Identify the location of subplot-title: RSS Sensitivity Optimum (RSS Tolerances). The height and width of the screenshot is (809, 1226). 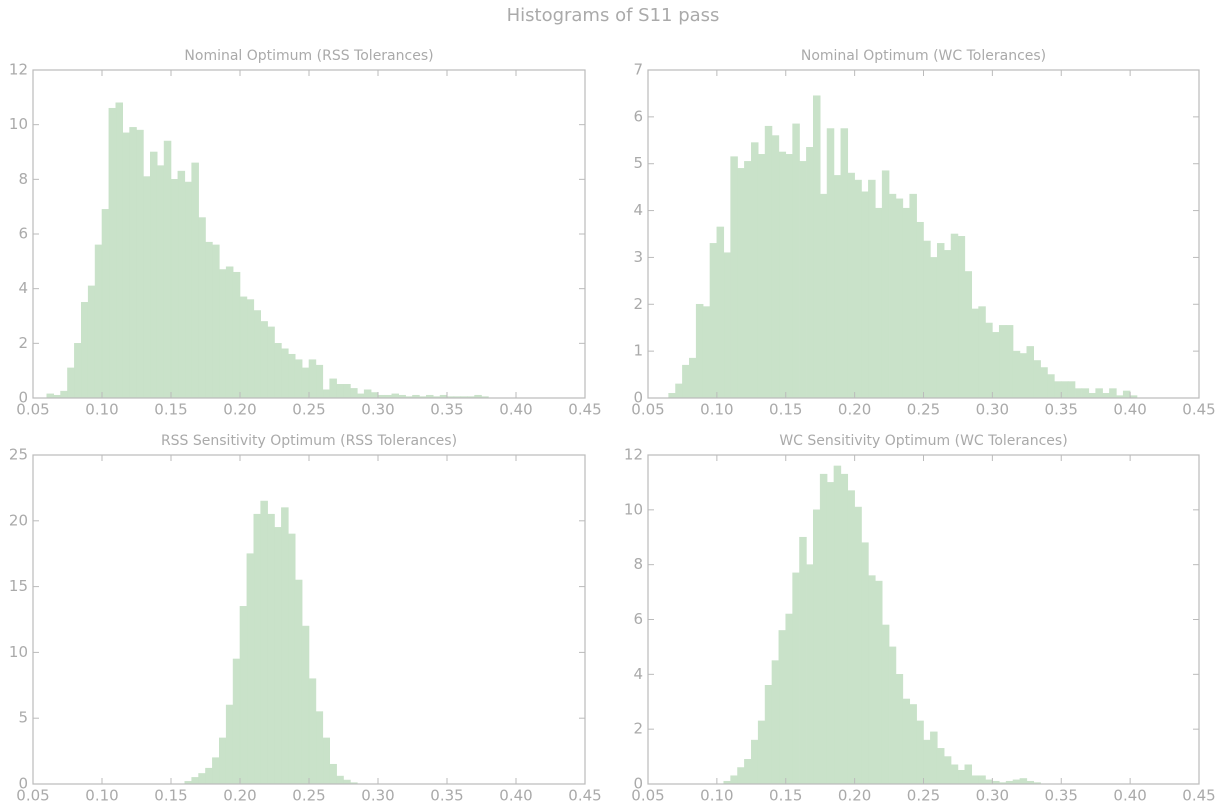
(309, 441).